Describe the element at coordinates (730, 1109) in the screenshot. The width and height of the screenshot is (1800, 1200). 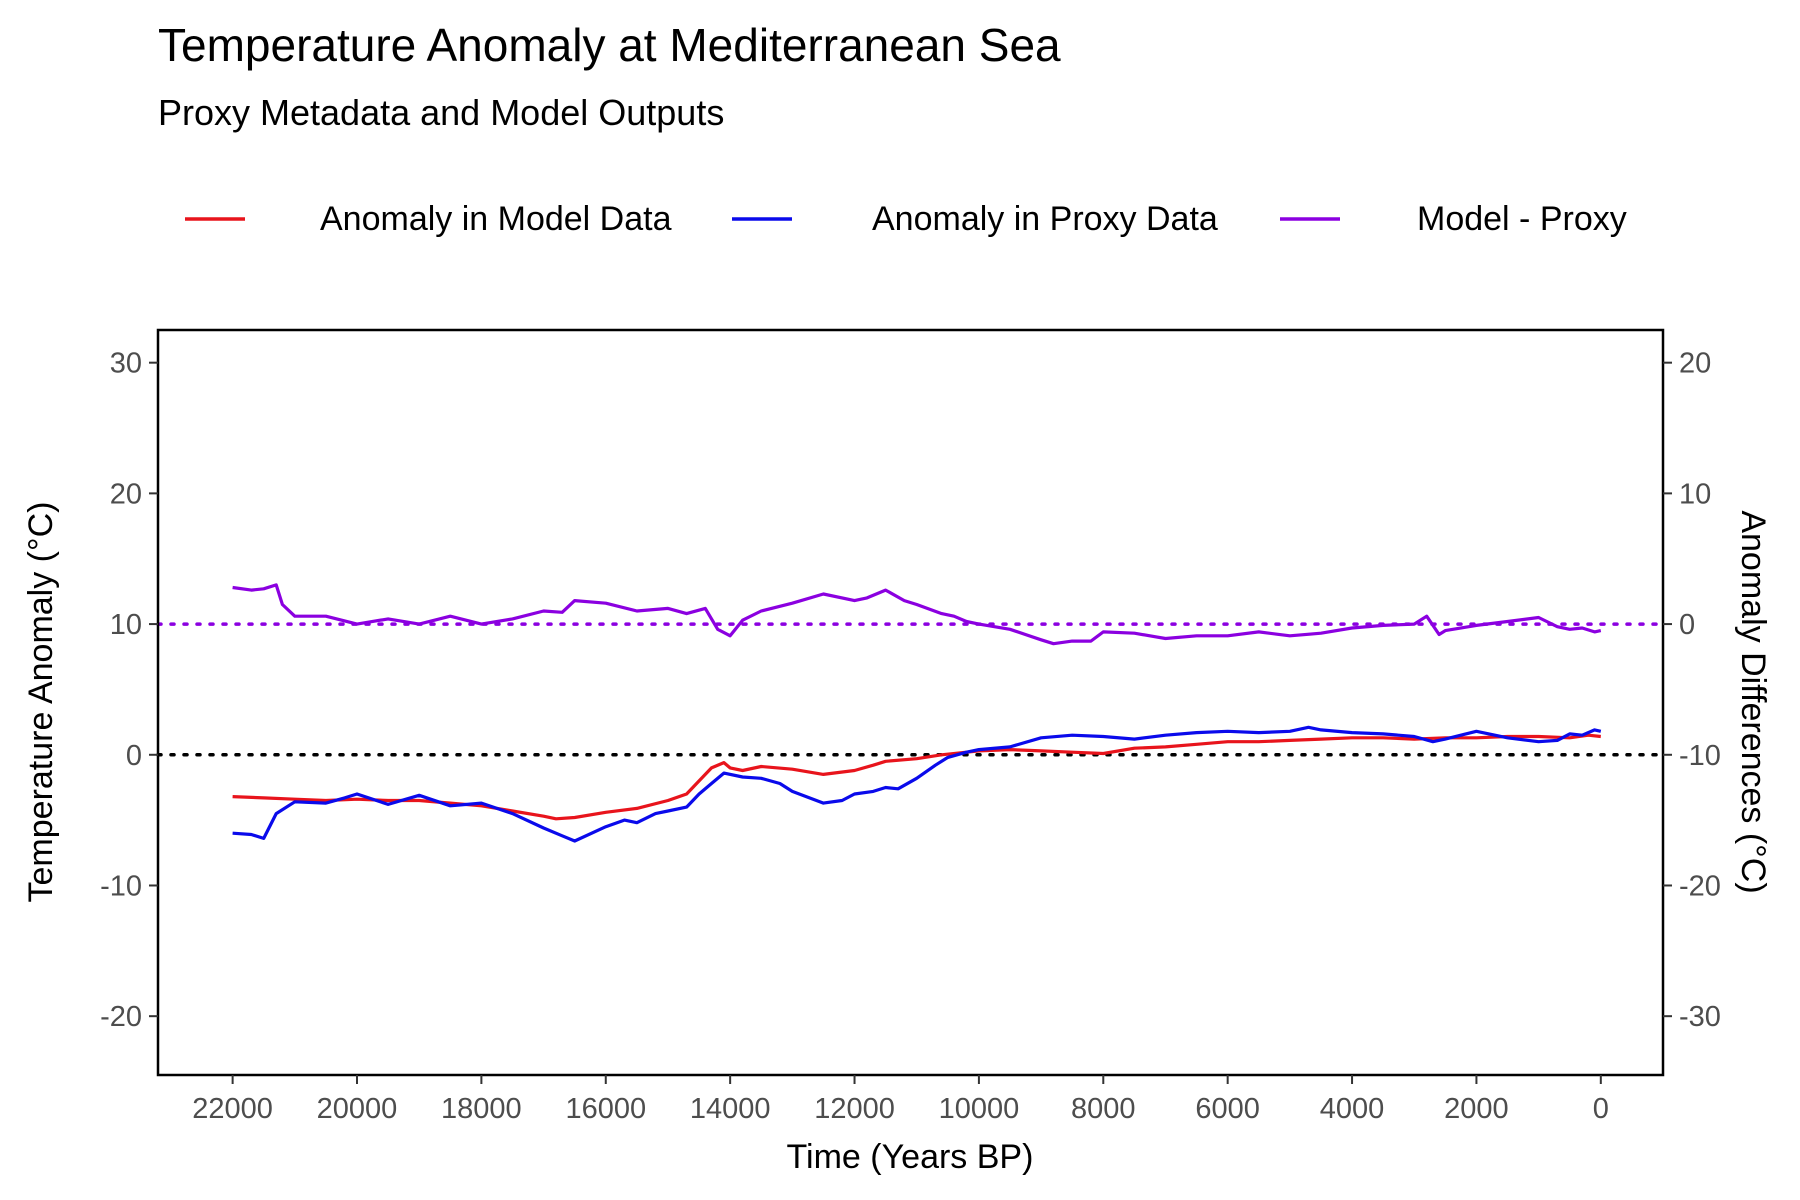
I see `x-tick-label: 14000` at that location.